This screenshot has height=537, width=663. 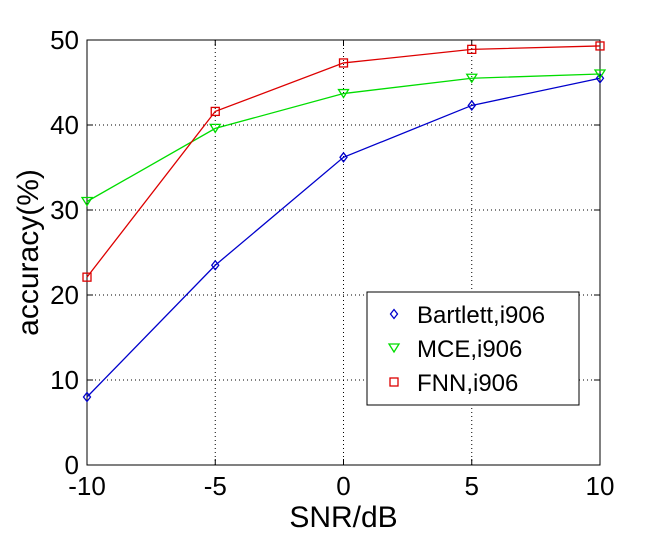 What do you see at coordinates (64, 210) in the screenshot?
I see `y-tick-label: 30` at bounding box center [64, 210].